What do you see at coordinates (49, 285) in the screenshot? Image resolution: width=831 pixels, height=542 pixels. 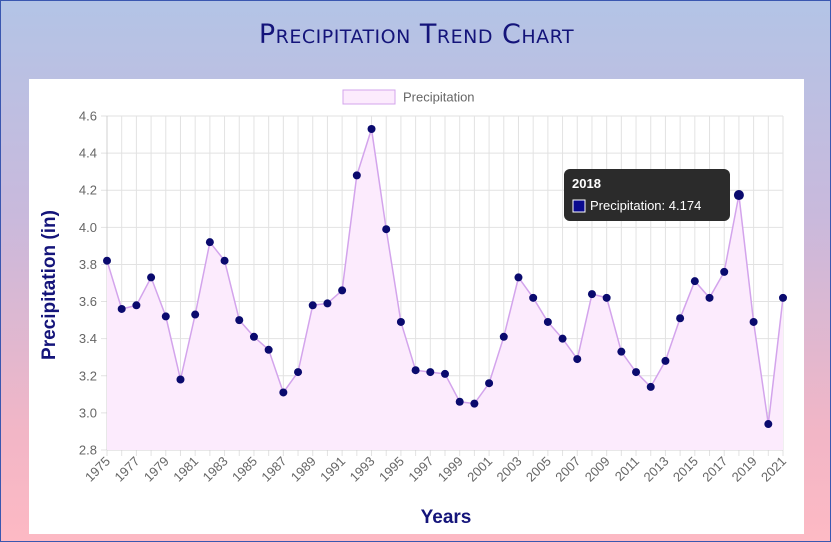 I see `y-axis-title: Precipitation (in)` at bounding box center [49, 285].